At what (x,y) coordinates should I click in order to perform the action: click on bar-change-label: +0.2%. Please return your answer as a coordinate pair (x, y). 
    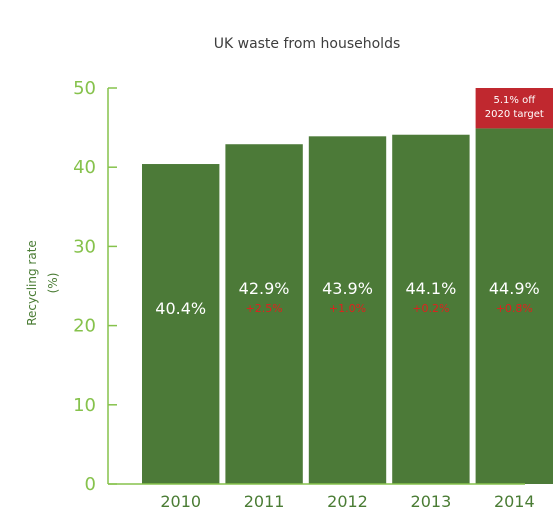
    Looking at the image, I should click on (430, 308).